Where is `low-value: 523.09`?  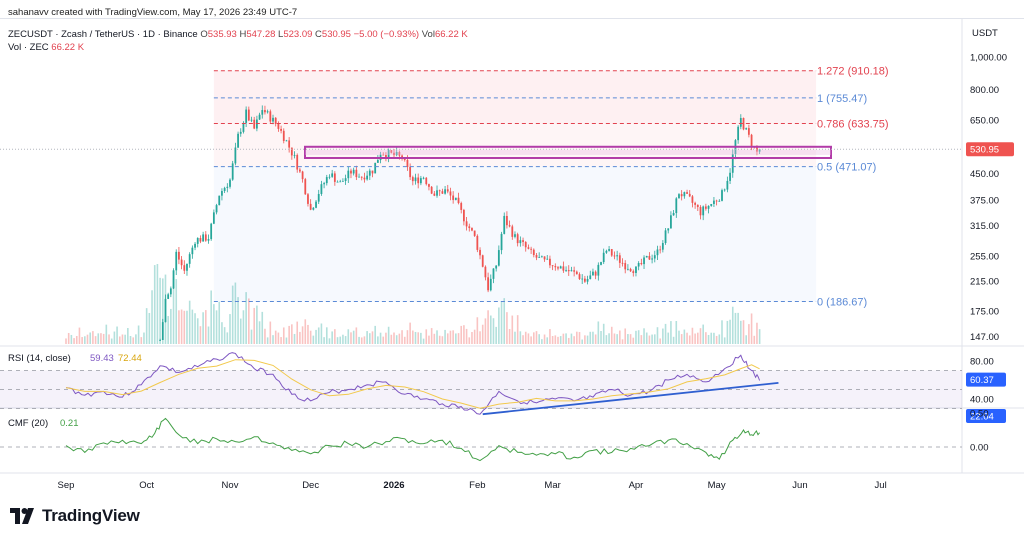 low-value: 523.09 is located at coordinates (298, 34).